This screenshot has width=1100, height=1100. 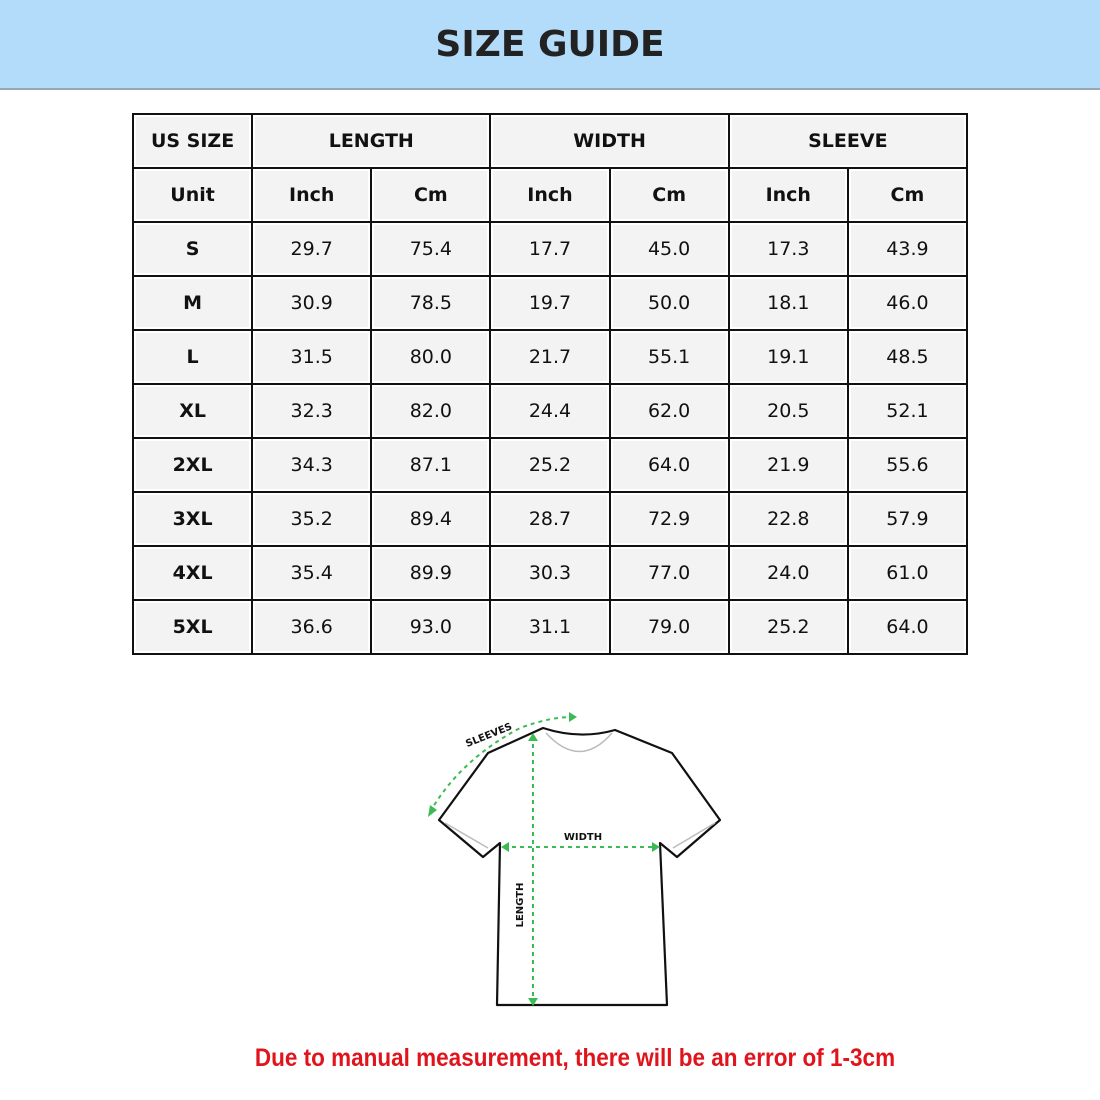 What do you see at coordinates (579, 742) in the screenshot?
I see `collar-rib` at bounding box center [579, 742].